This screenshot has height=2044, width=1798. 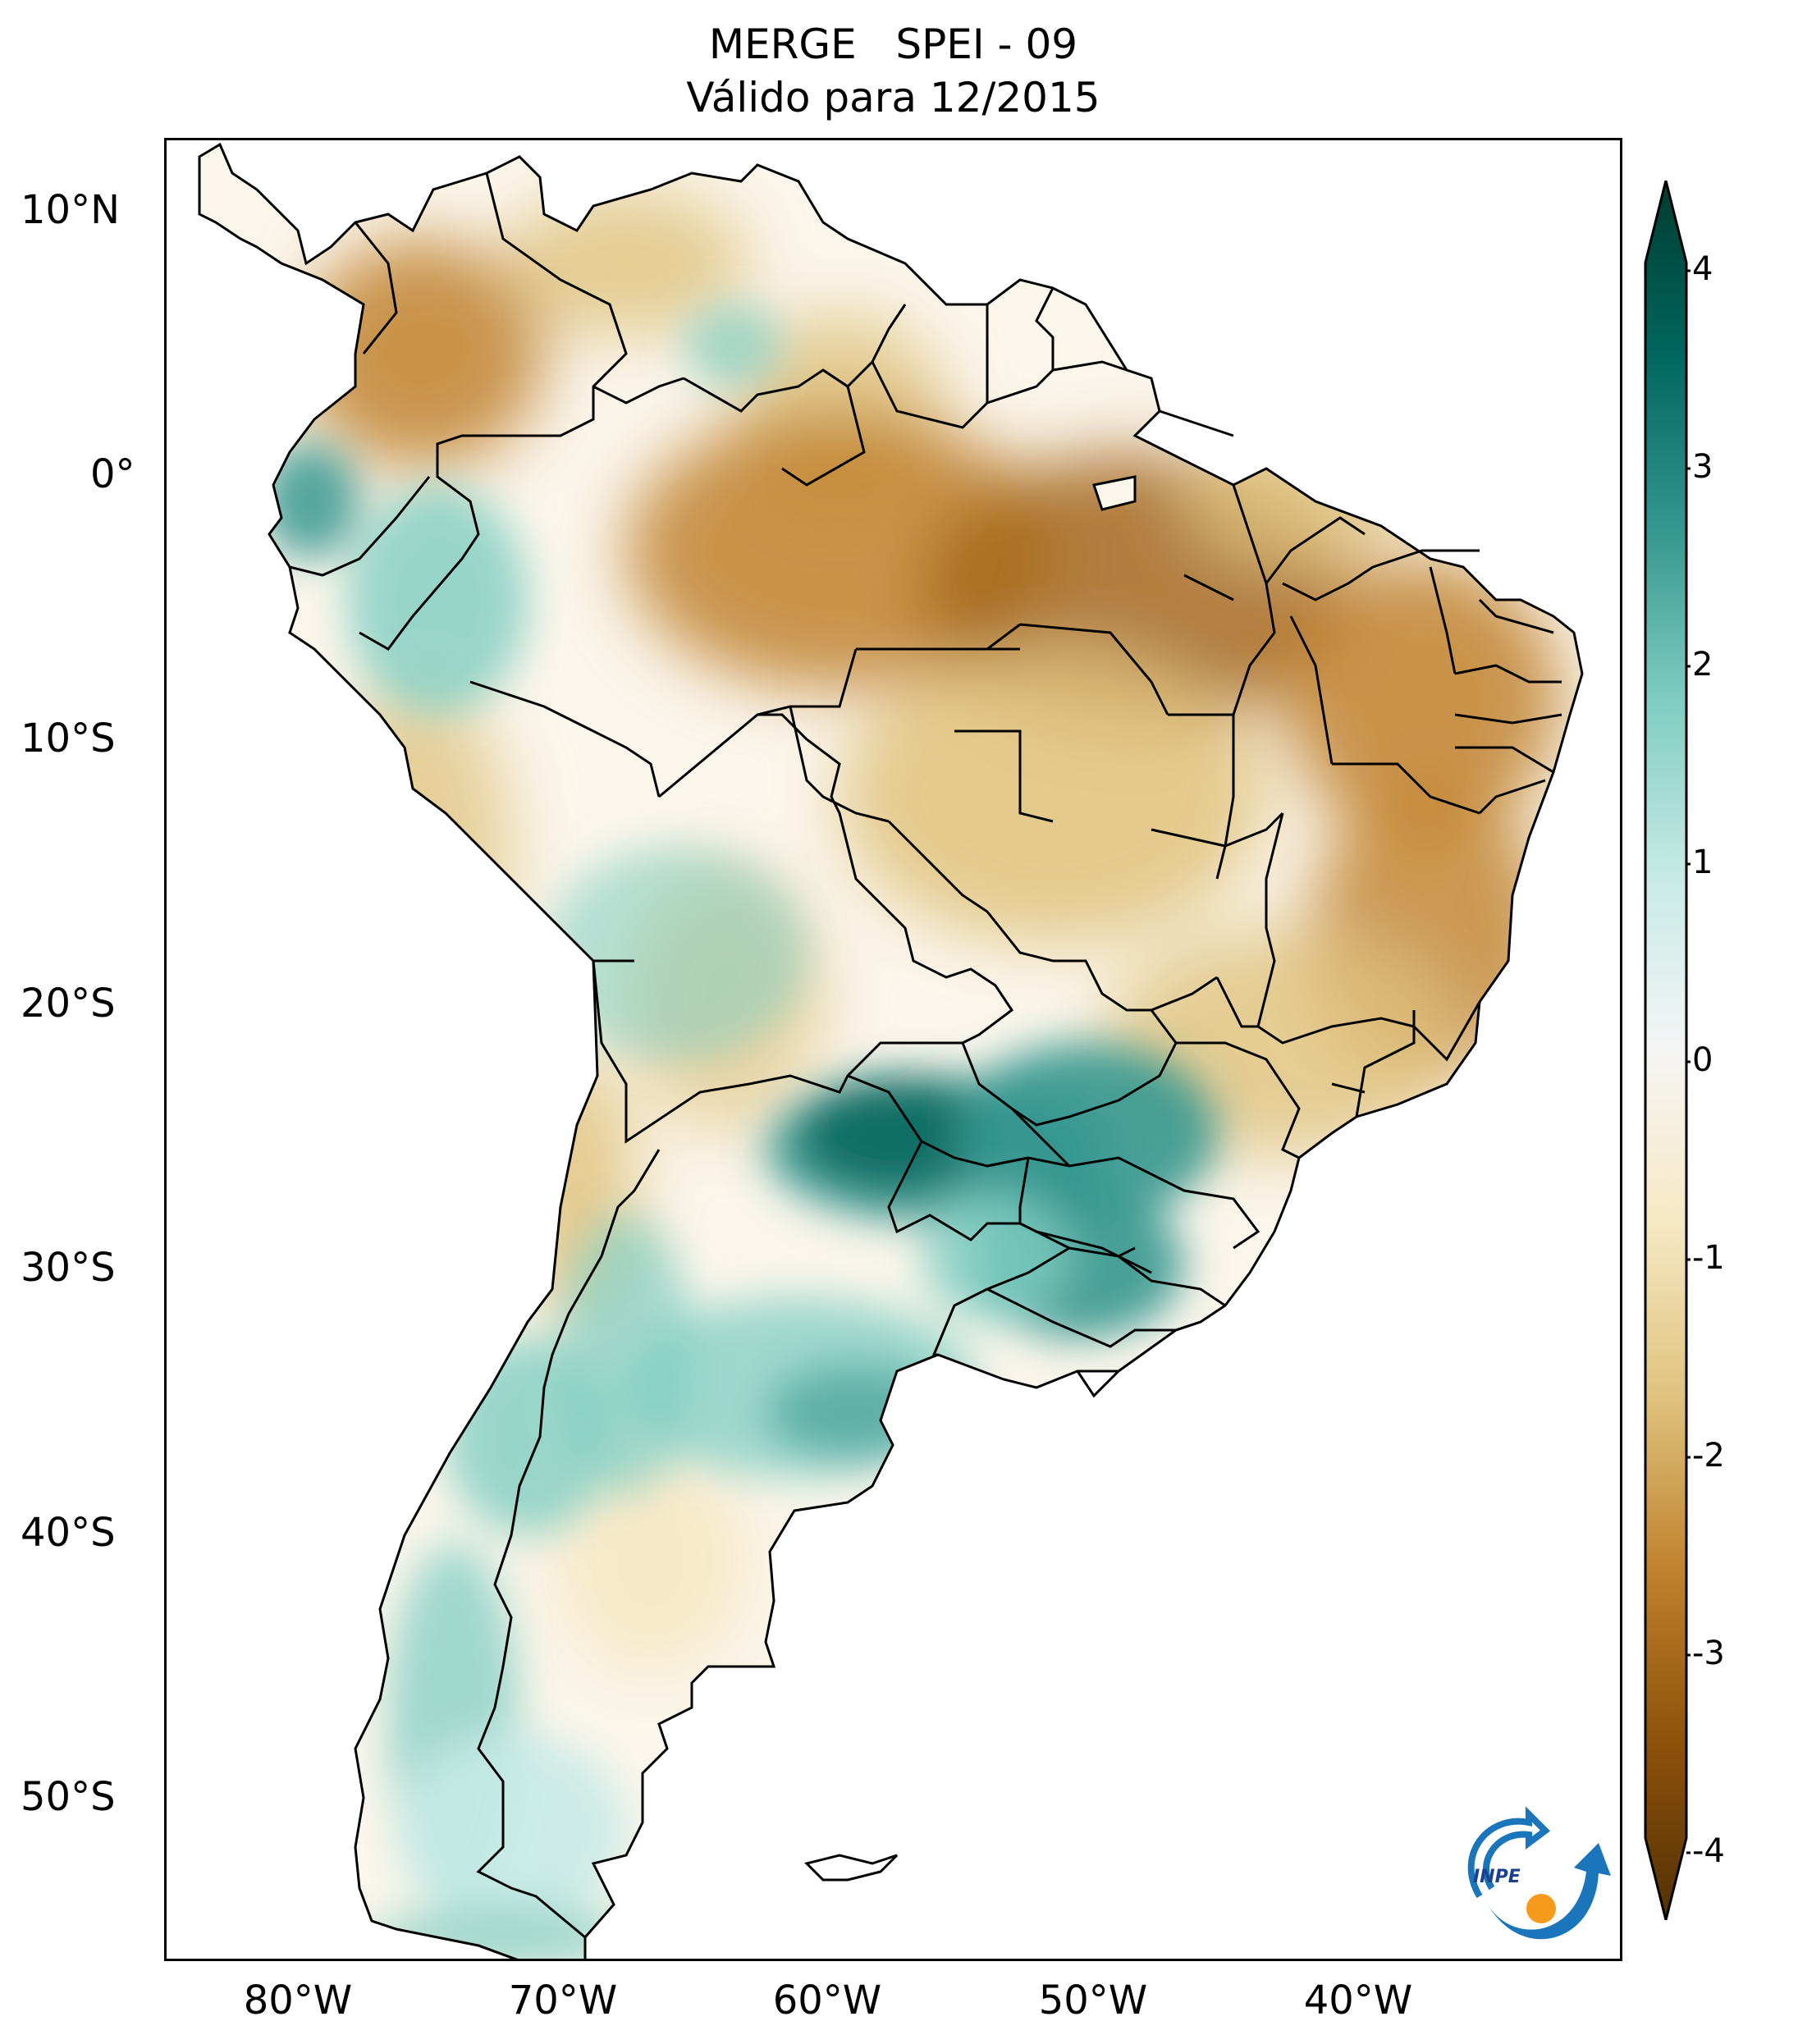 What do you see at coordinates (1688, 1061) in the screenshot?
I see `colorbar-ticks` at bounding box center [1688, 1061].